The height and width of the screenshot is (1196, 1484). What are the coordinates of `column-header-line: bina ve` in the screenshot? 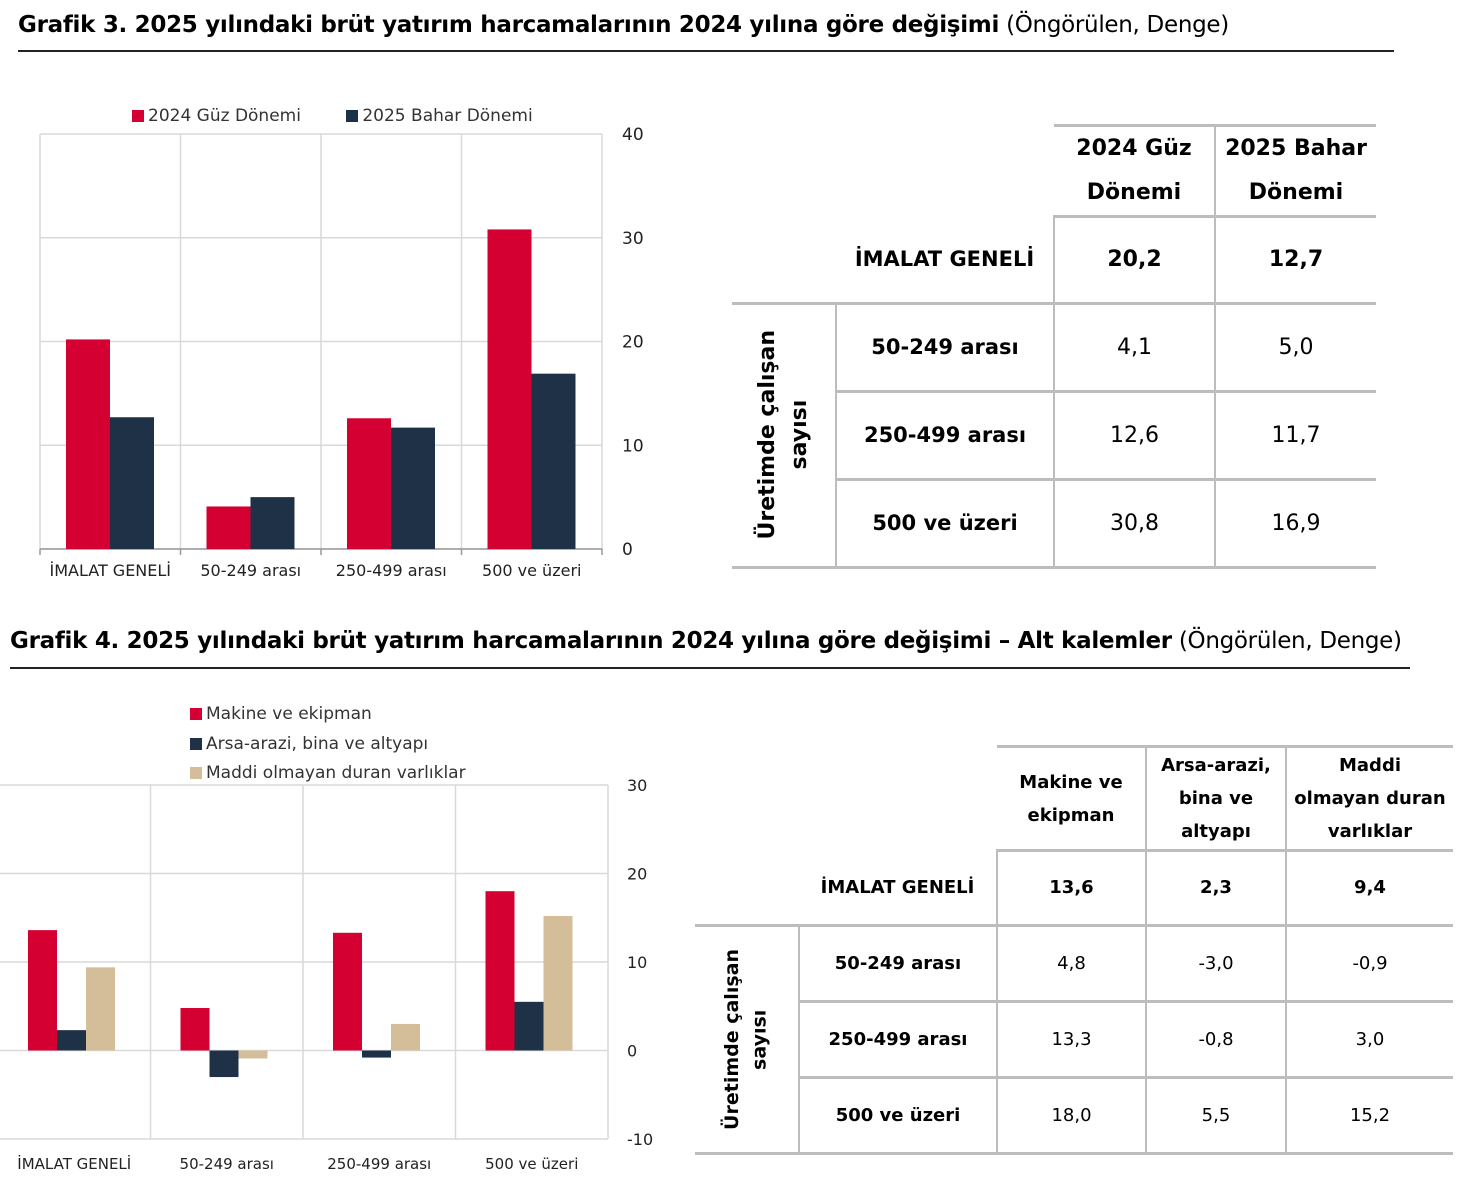 It's located at (1216, 798).